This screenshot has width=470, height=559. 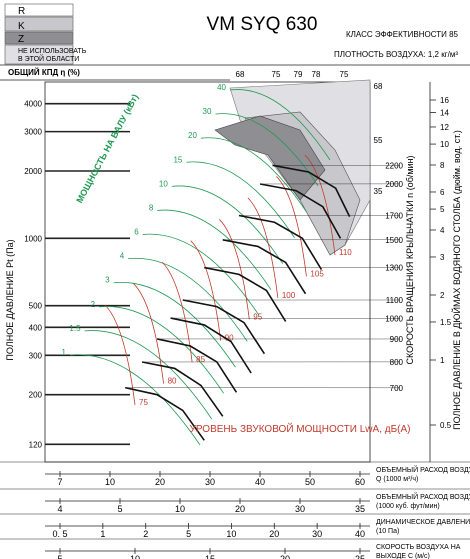 What do you see at coordinates (52, 51) in the screenshot?
I see `legend-label: НЕ ИСПОЛЬЗОВАТЬ` at bounding box center [52, 51].